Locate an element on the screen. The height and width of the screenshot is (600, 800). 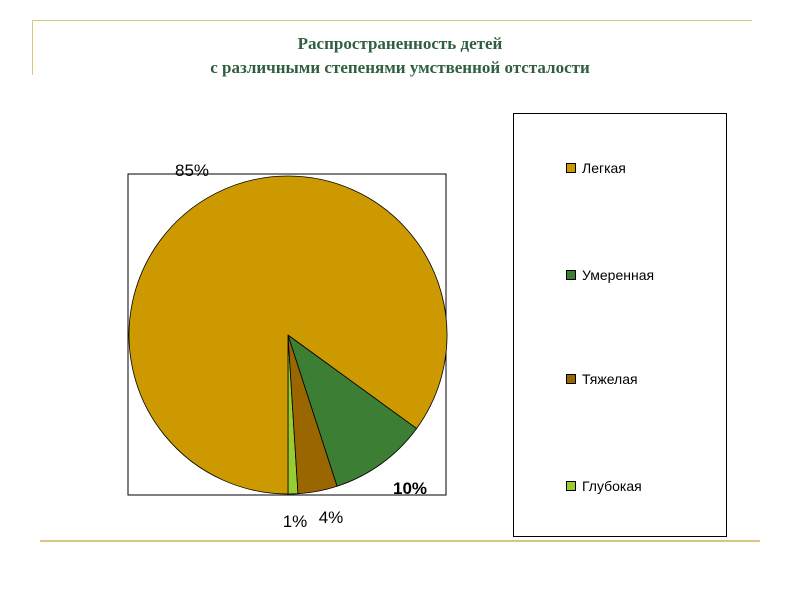
legend-label-2: Умеренная is located at coordinates (618, 275).